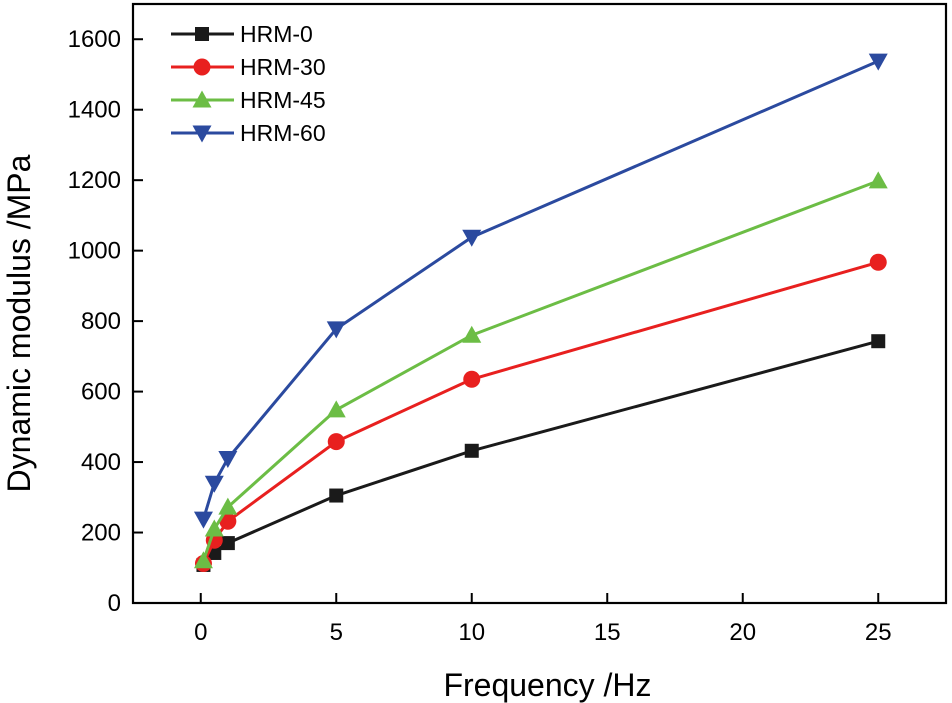 The image size is (952, 703). I want to click on legend-label-hrm-0: HRM-0, so click(276, 34).